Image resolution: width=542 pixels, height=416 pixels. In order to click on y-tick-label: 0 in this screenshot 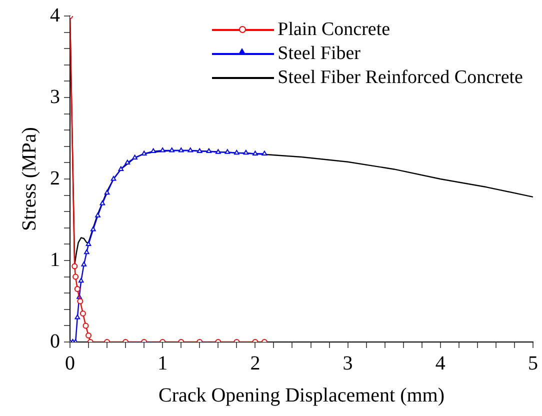, I will do `click(55, 341)`.